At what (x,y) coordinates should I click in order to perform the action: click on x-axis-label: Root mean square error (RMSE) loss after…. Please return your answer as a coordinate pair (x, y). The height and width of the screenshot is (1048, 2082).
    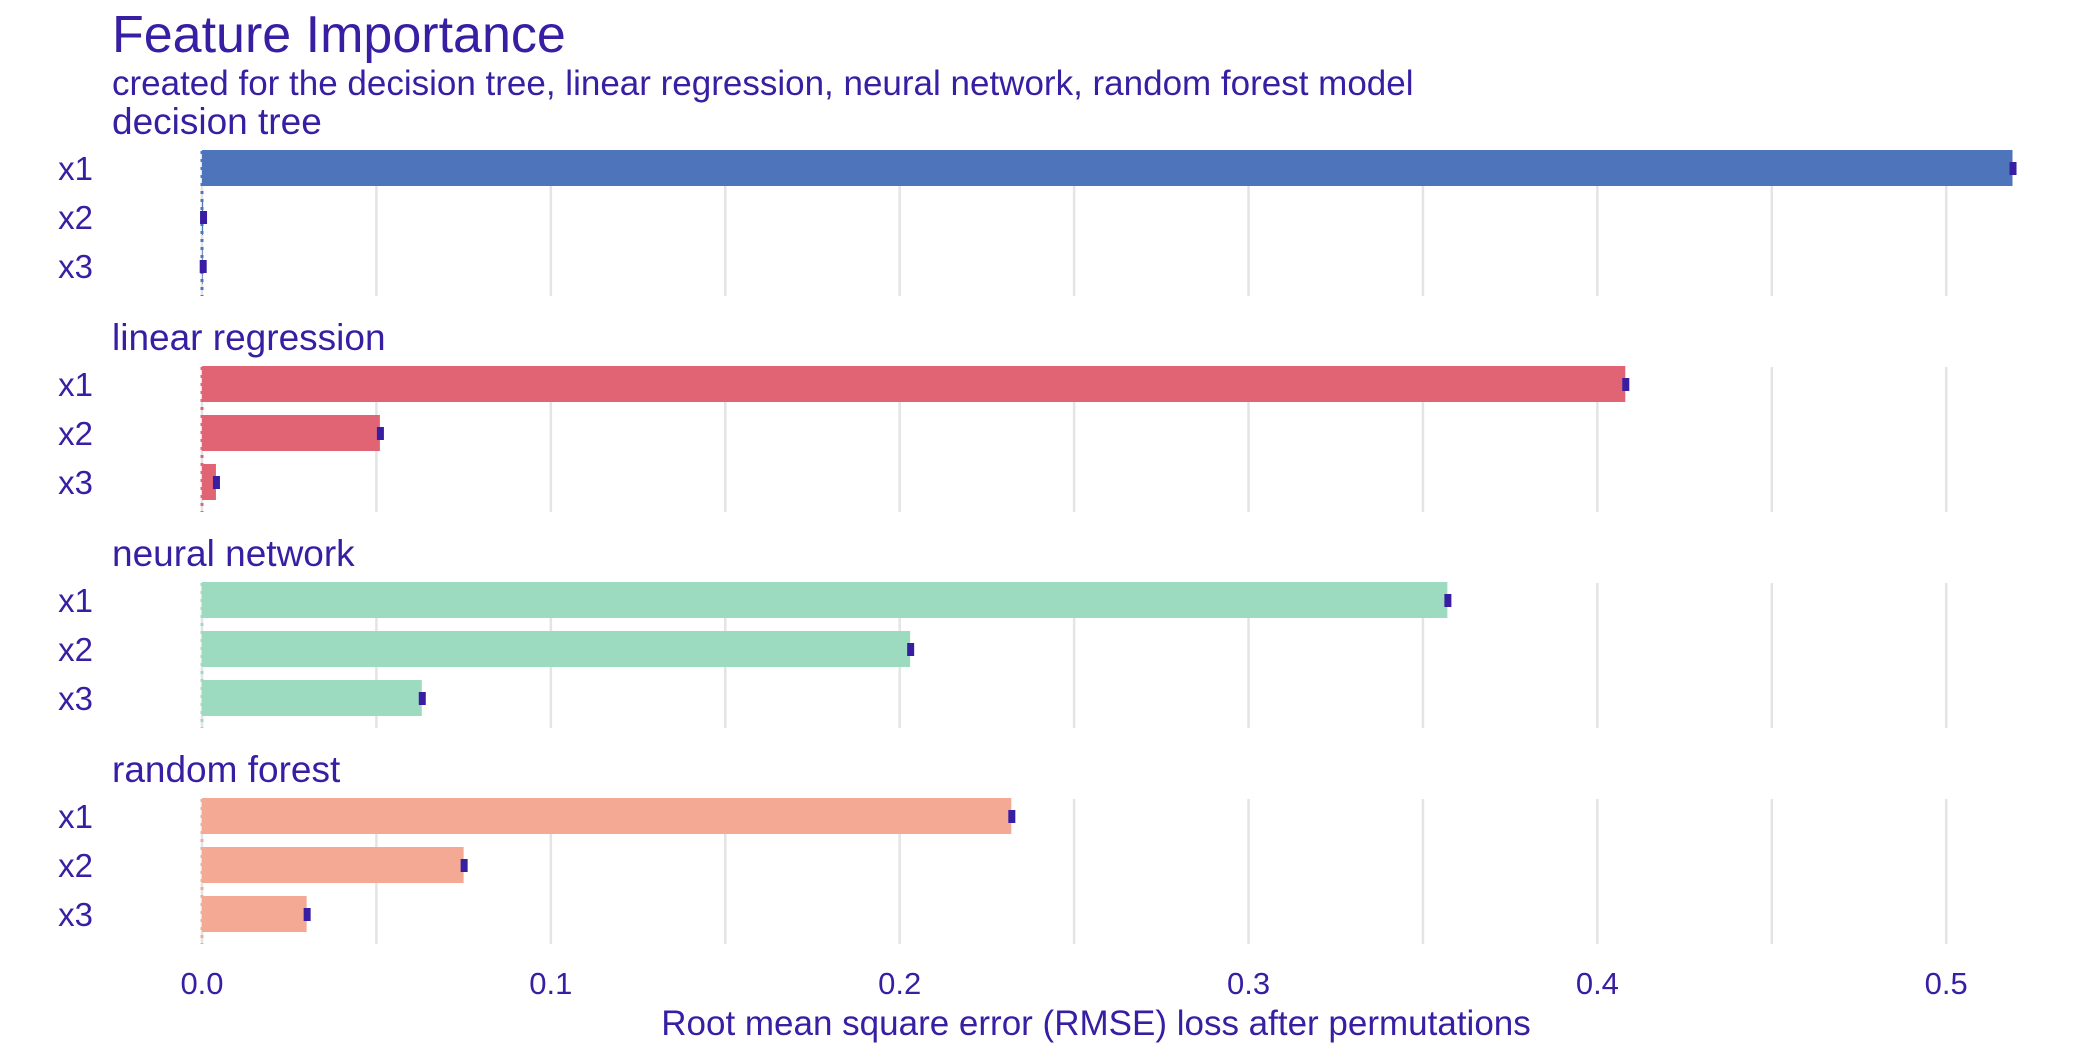
    Looking at the image, I should click on (1096, 1023).